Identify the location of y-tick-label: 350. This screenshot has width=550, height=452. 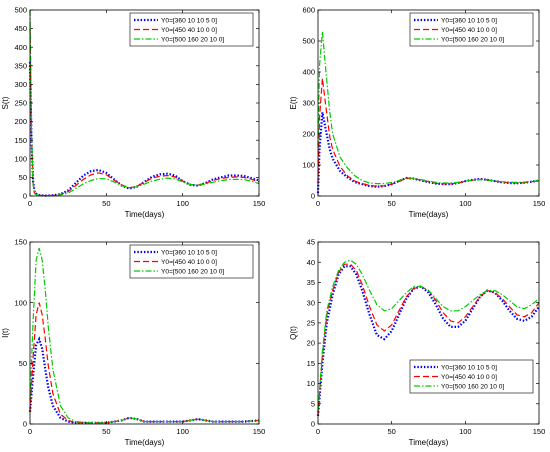
(20, 65).